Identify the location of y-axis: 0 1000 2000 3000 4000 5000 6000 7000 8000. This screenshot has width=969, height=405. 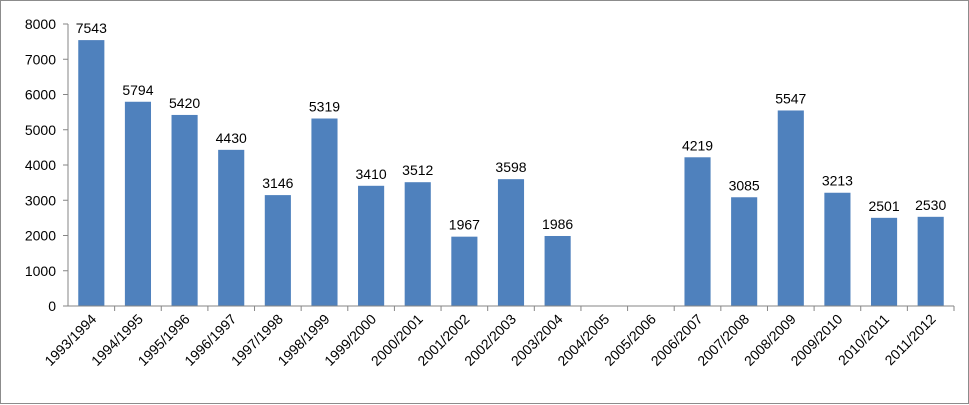
(47, 165).